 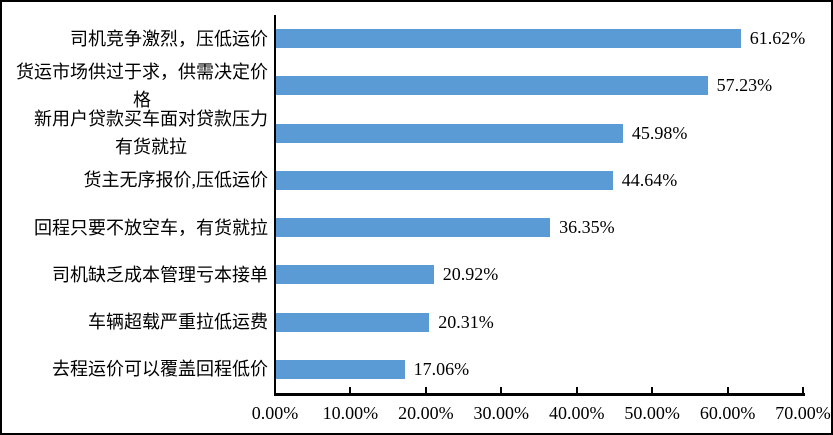 I want to click on category-label-cell: 司机竞争激烈，压低运价, so click(x=136, y=38).